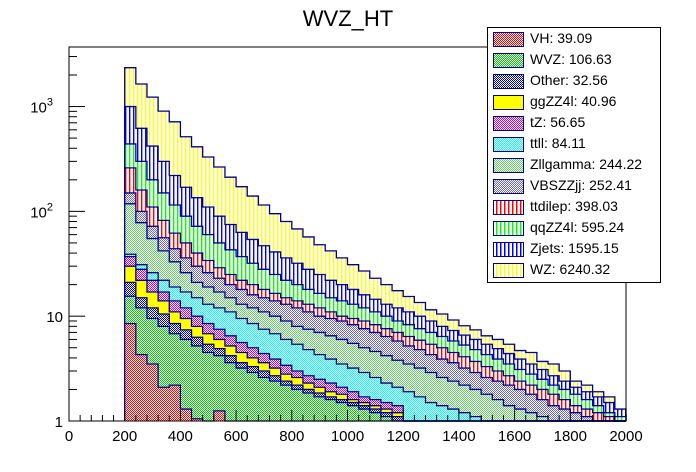 This screenshot has width=696, height=472. Describe the element at coordinates (620, 415) in the screenshot. I see `bar-zjets-bin44` at that location.